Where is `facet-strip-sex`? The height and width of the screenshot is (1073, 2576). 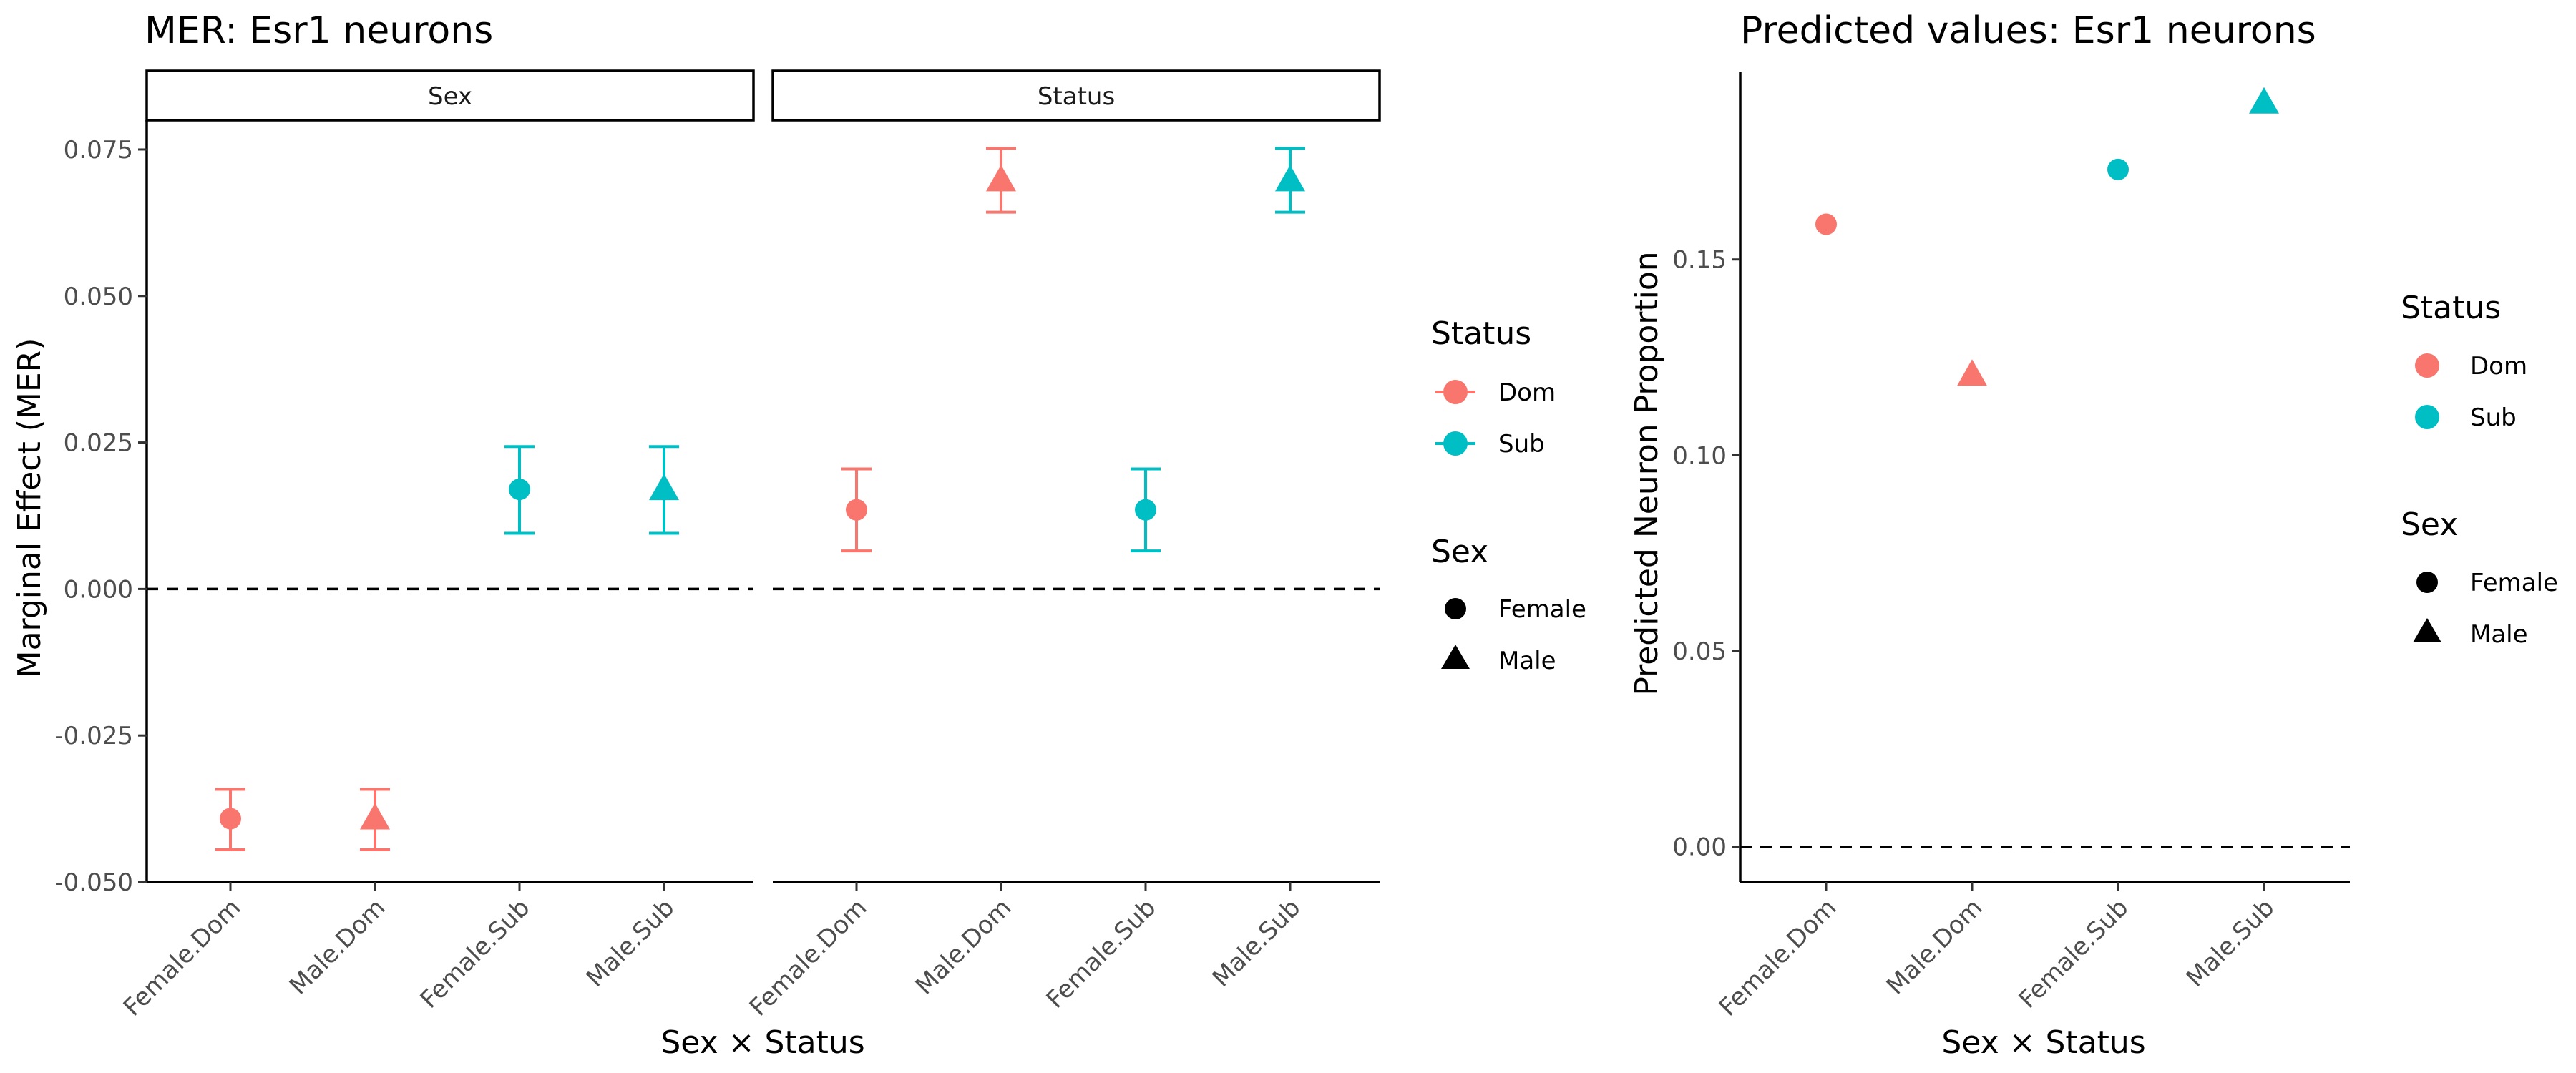
facet-strip-sex is located at coordinates (450, 95).